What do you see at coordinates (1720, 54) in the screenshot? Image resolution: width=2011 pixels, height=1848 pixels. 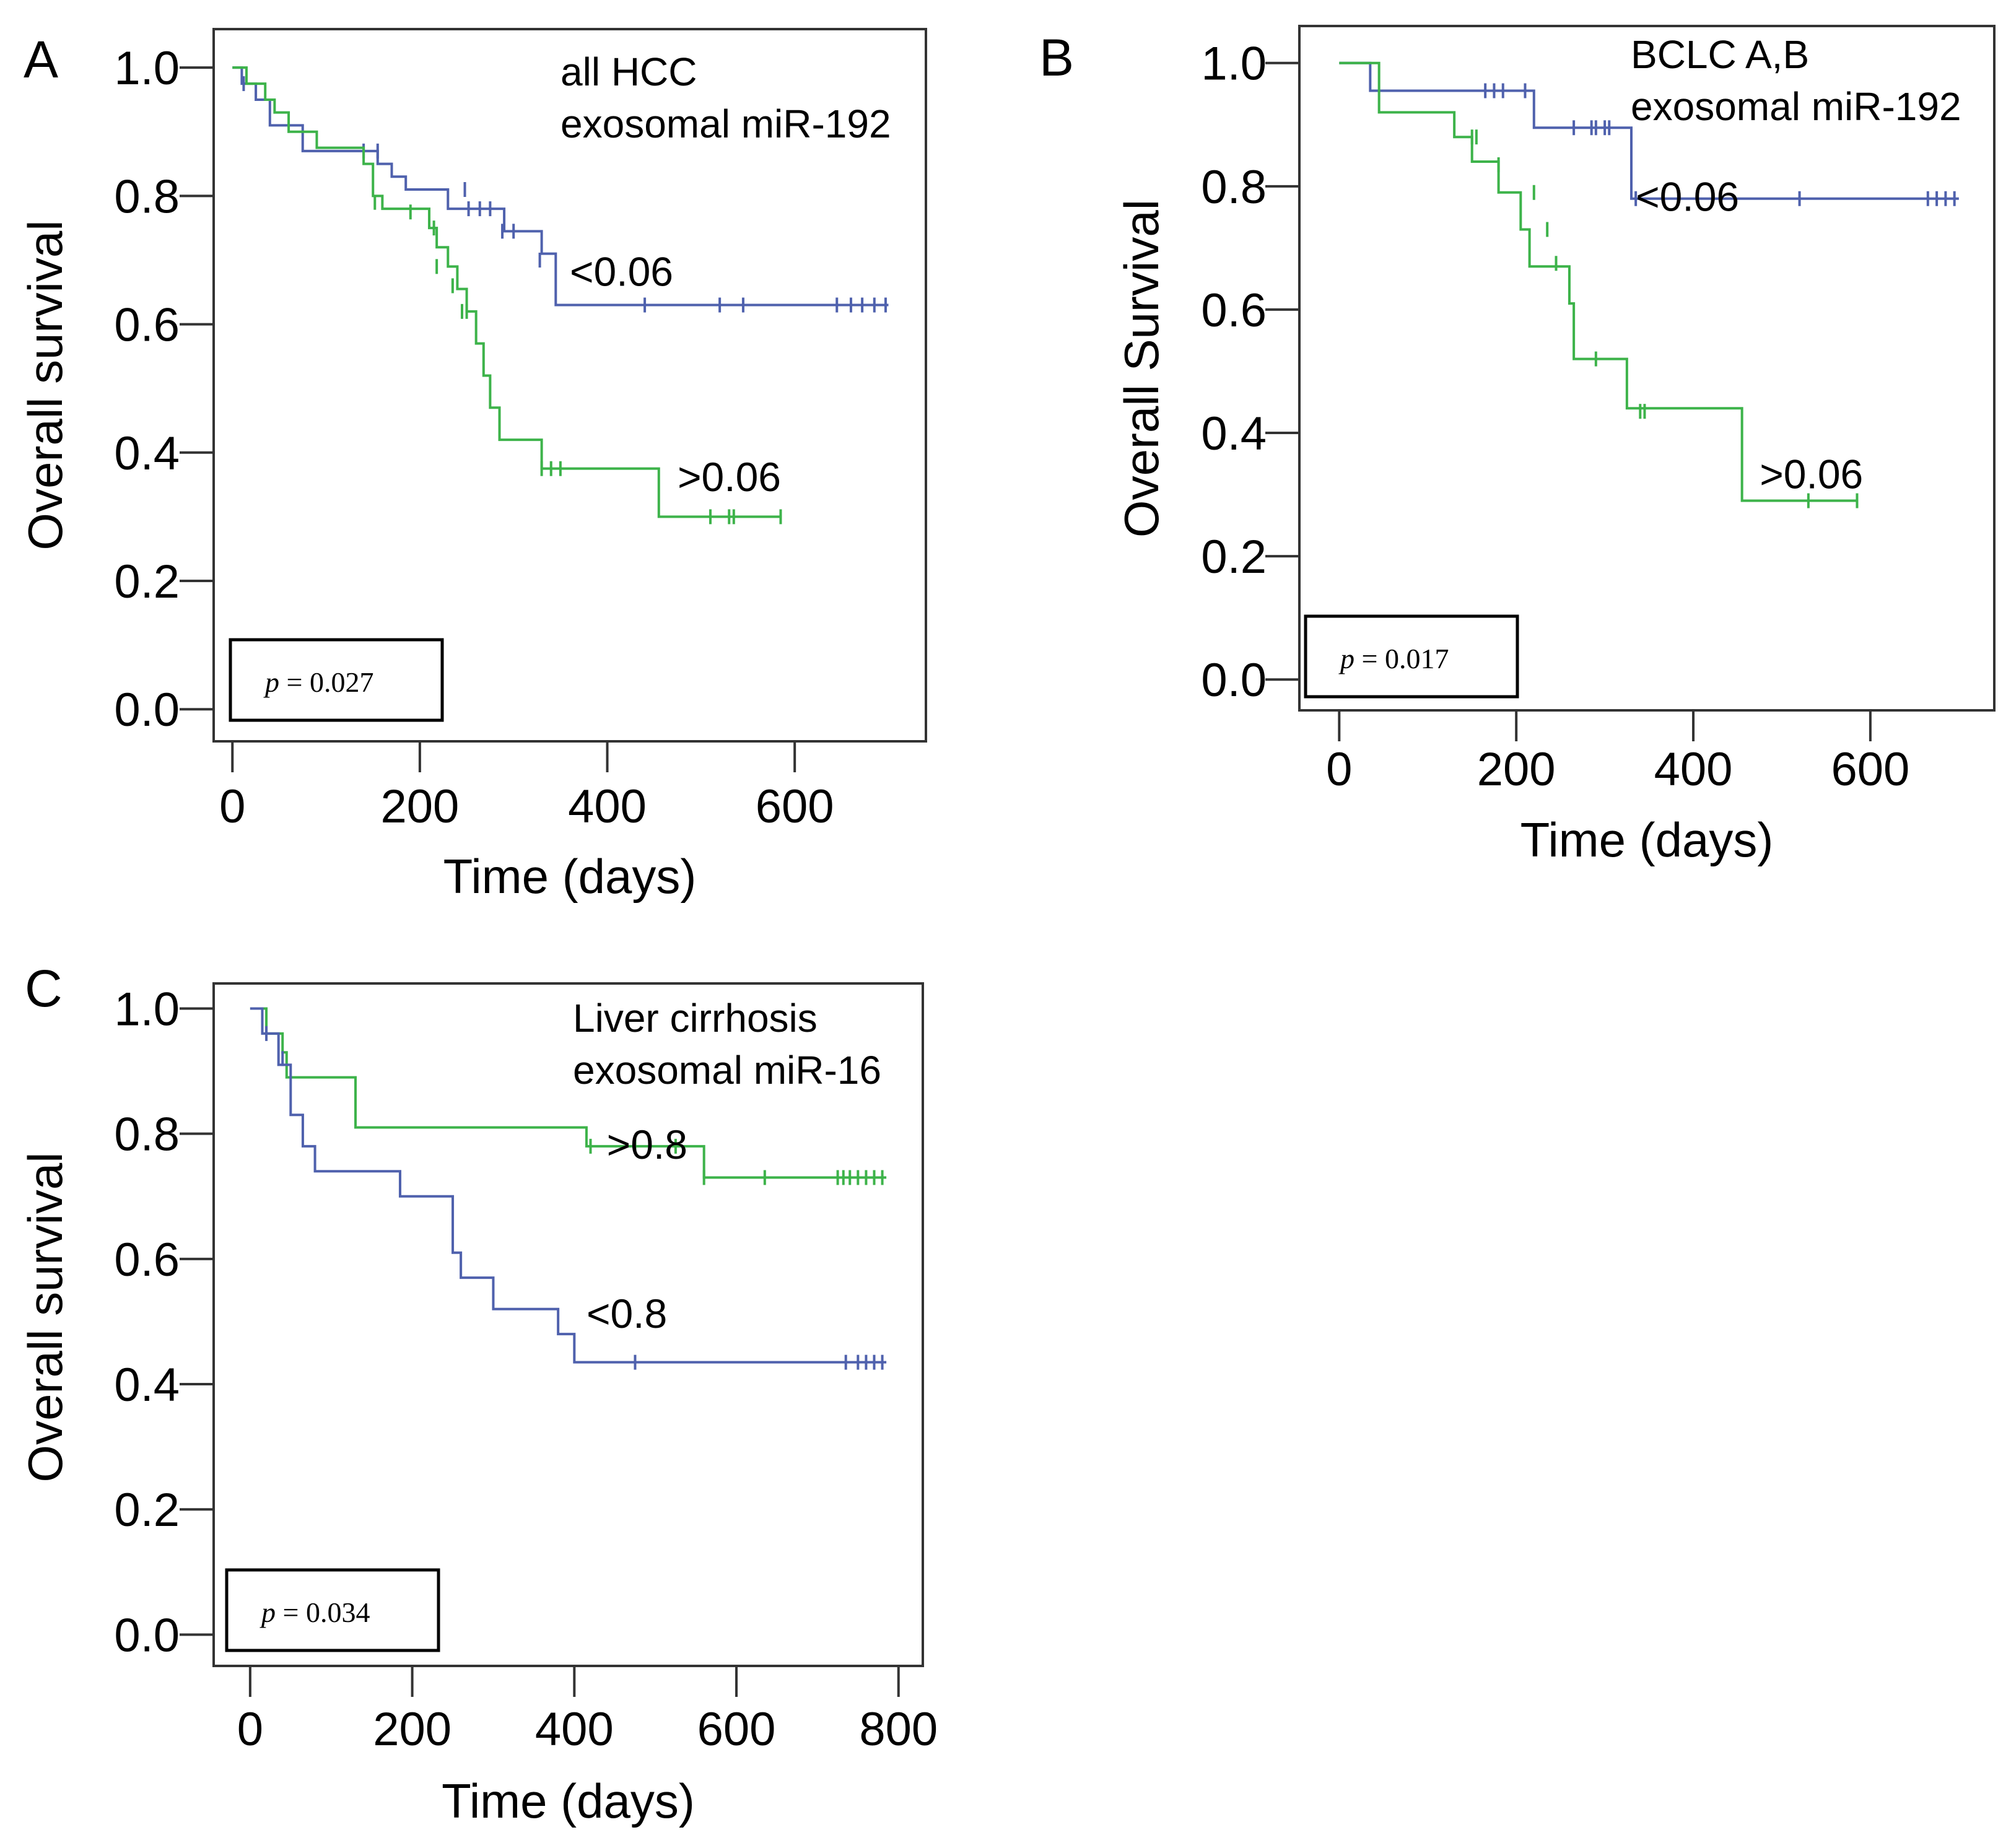 I see `legend-line: BCLC A,B` at bounding box center [1720, 54].